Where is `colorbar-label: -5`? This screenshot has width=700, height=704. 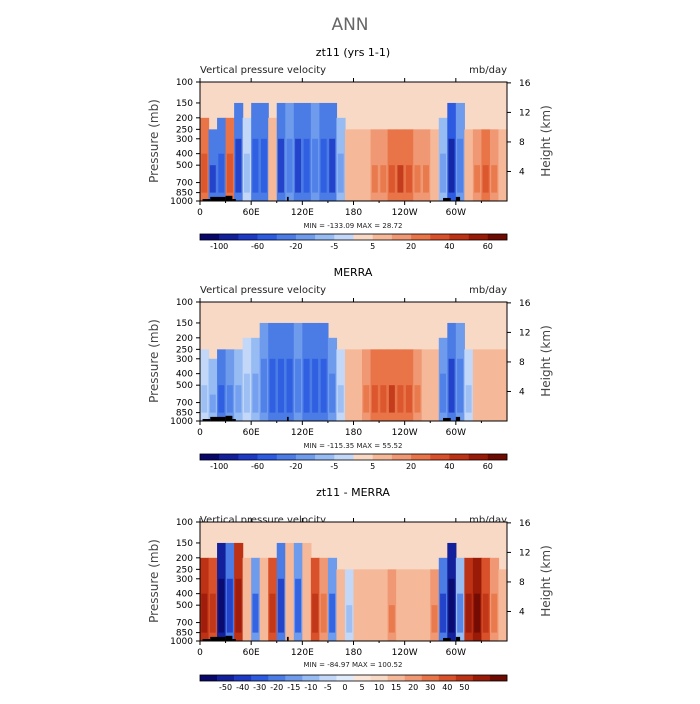
colorbar-label: -5 is located at coordinates (334, 466).